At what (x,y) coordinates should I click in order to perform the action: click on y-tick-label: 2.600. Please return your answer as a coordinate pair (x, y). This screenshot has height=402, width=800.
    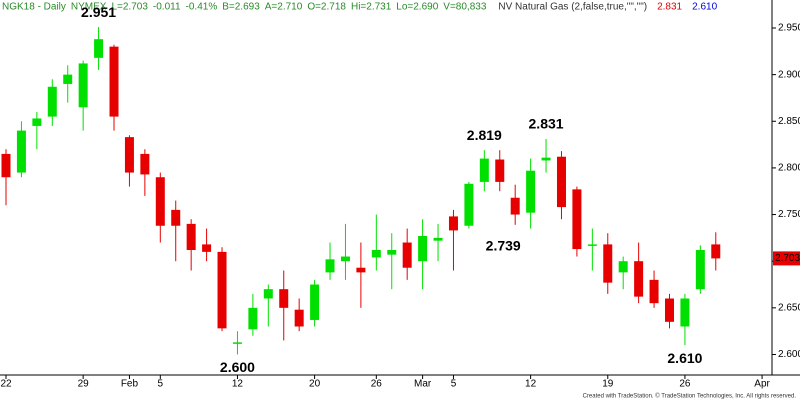
    Looking at the image, I should click on (789, 354).